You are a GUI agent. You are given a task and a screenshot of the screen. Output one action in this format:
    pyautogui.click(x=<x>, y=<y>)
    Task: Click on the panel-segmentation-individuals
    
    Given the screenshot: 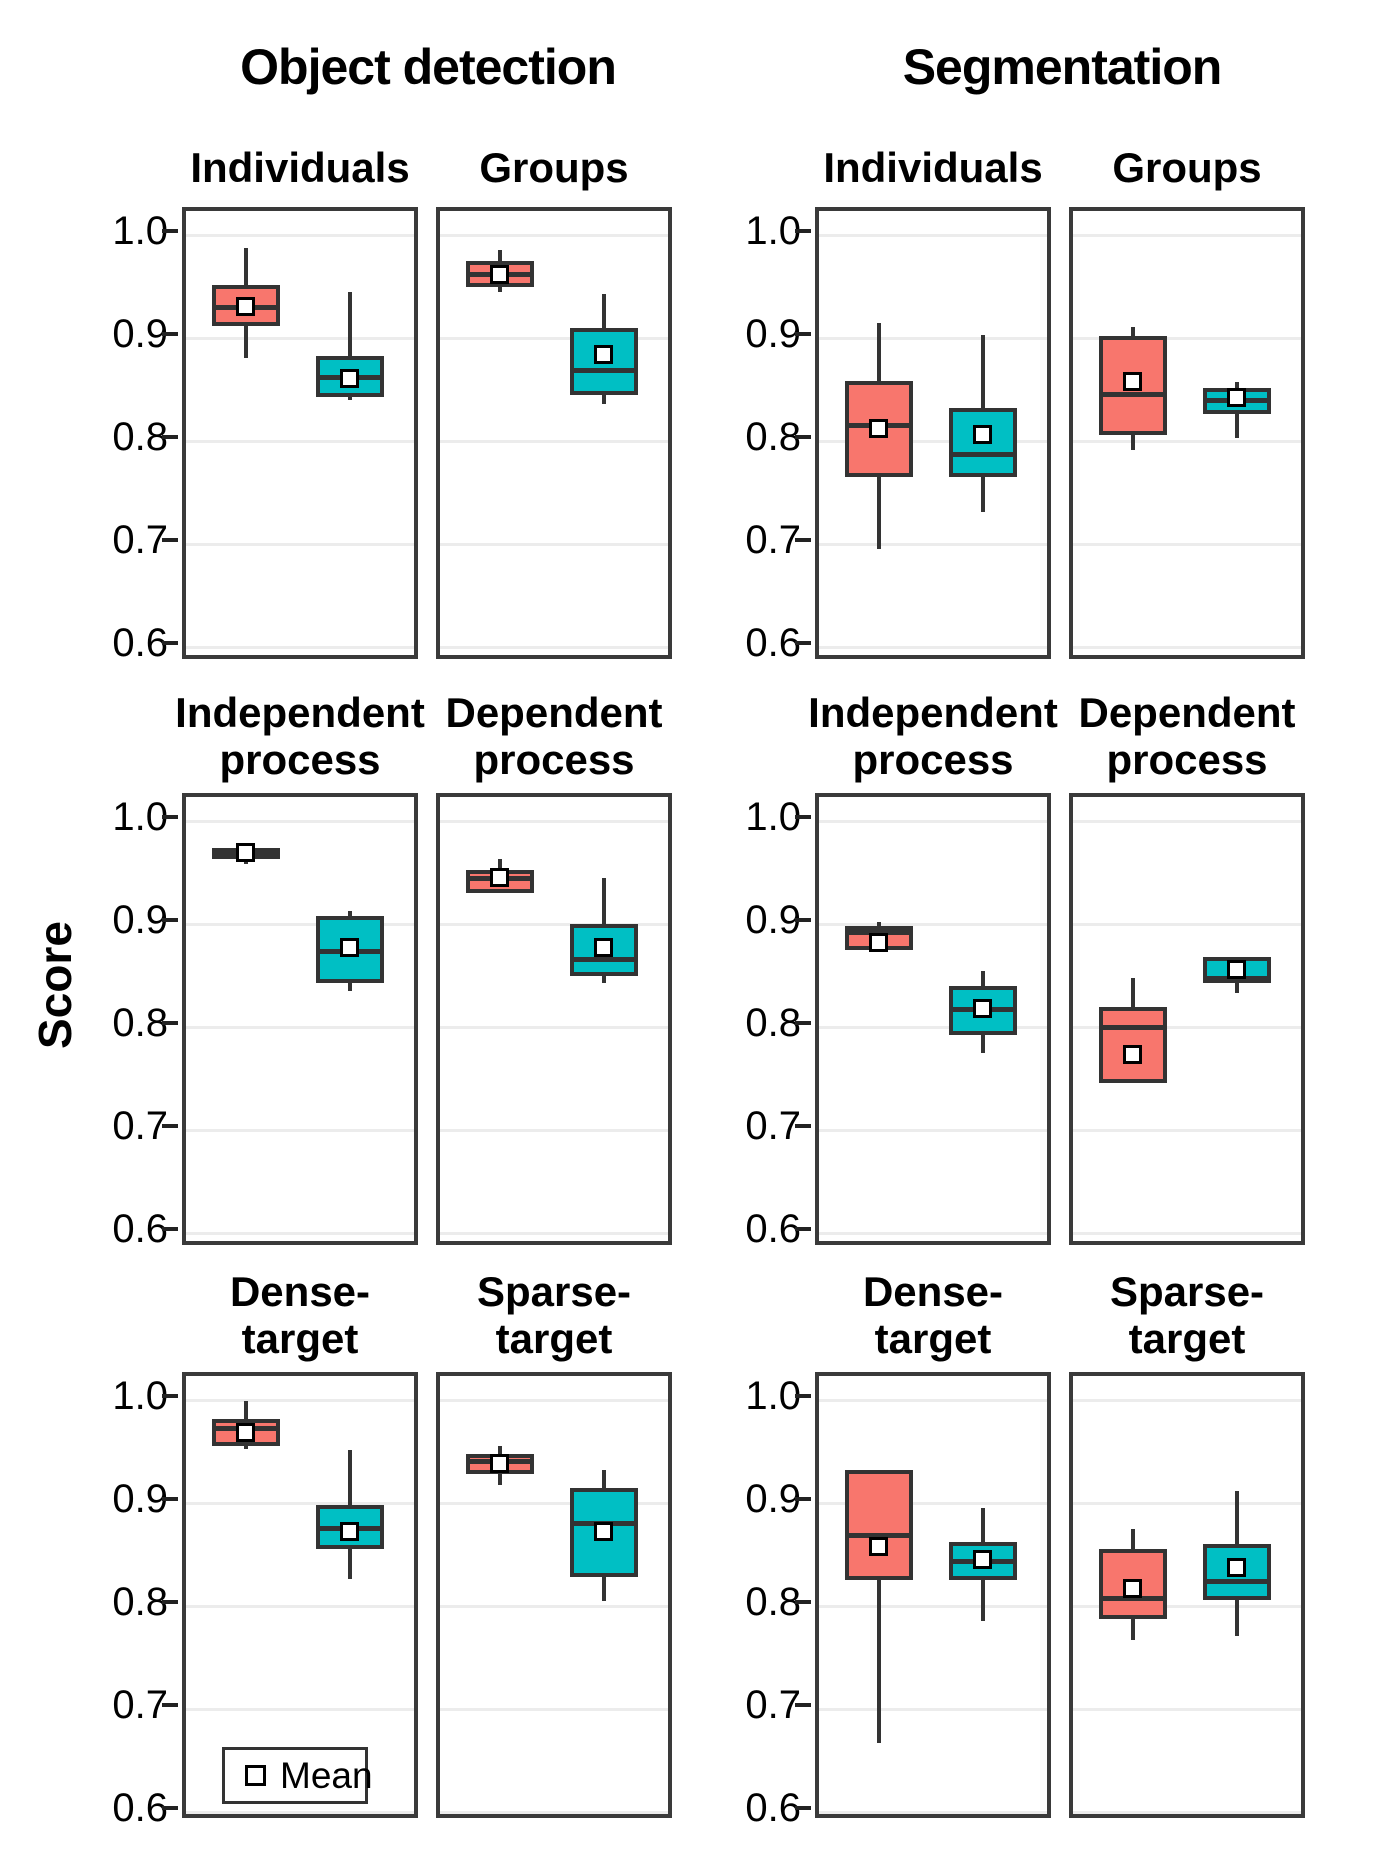 What is the action you would take?
    pyautogui.click(x=923, y=433)
    